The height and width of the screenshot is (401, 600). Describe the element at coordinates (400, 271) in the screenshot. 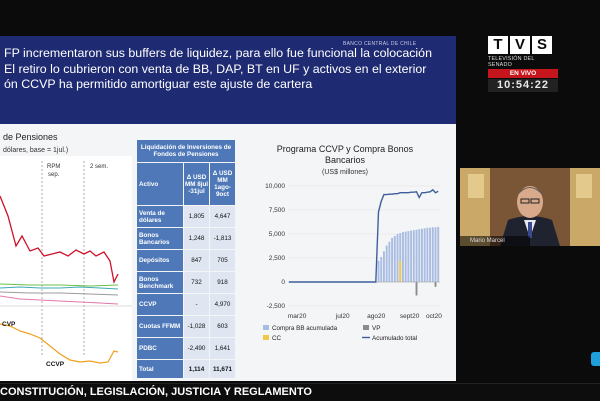

I see `bar-cc` at that location.